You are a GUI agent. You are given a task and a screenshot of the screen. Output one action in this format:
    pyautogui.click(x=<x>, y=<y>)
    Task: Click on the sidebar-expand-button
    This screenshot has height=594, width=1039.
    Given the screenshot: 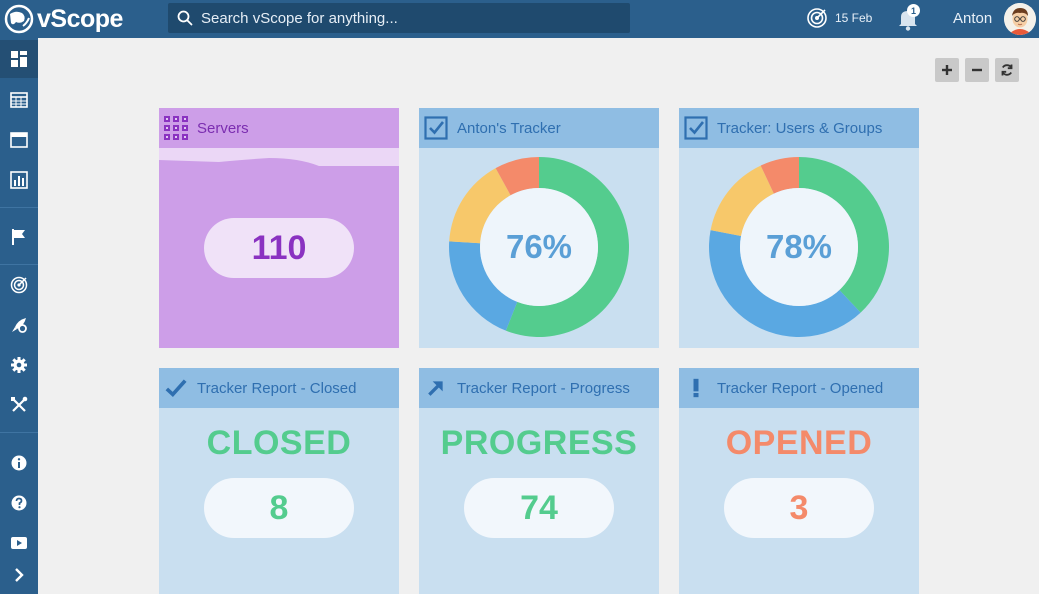 What is the action you would take?
    pyautogui.click(x=19, y=575)
    